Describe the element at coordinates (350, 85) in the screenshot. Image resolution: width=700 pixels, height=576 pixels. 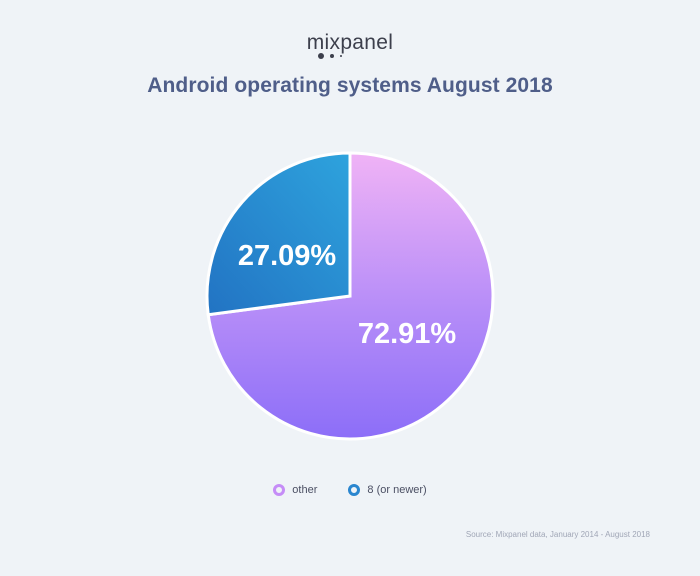
I see `chart-title: Android operating systems August 2018` at that location.